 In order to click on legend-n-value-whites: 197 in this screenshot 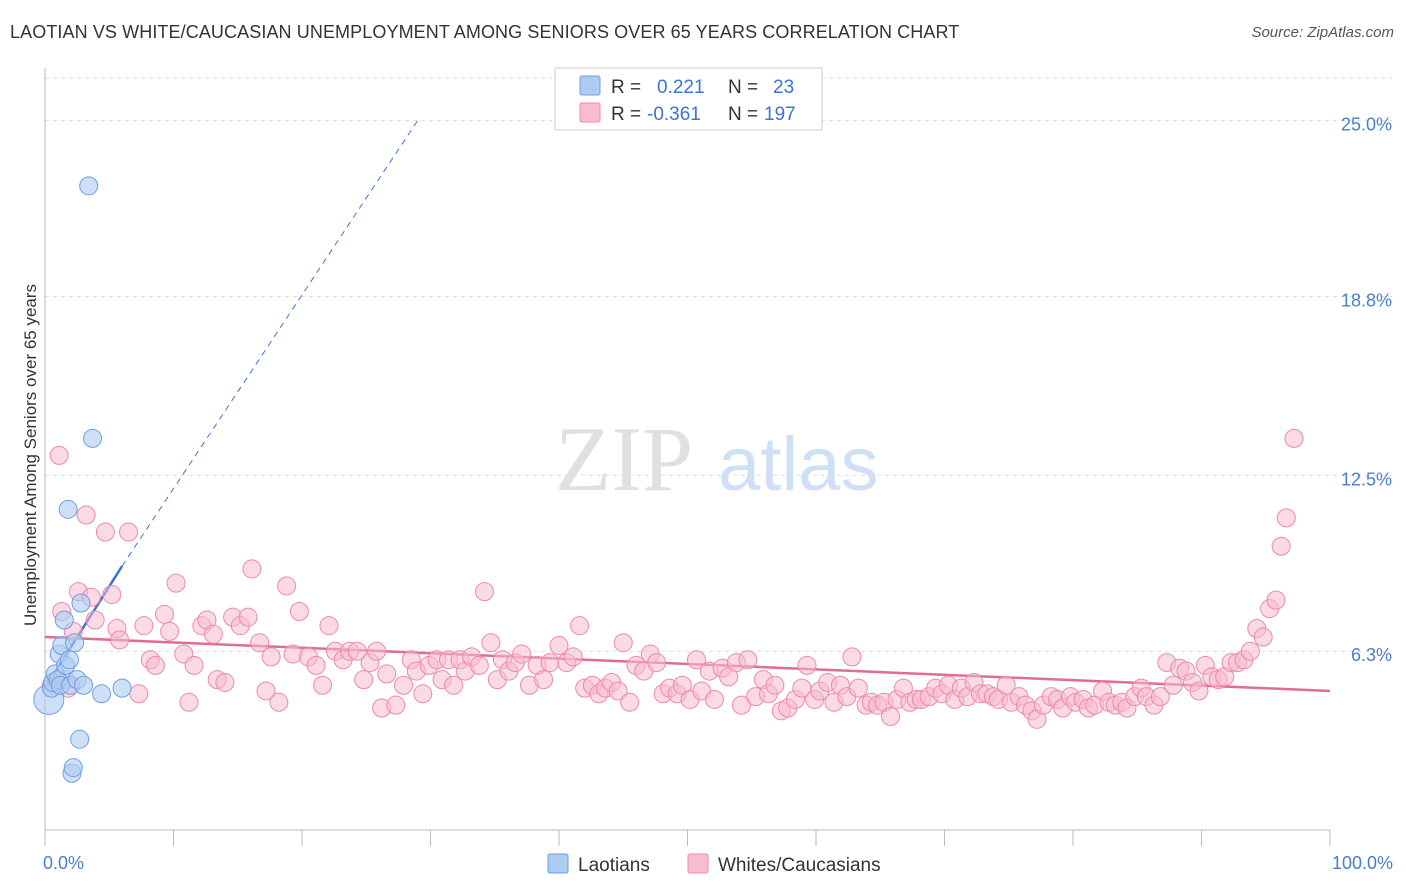, I will do `click(780, 114)`.